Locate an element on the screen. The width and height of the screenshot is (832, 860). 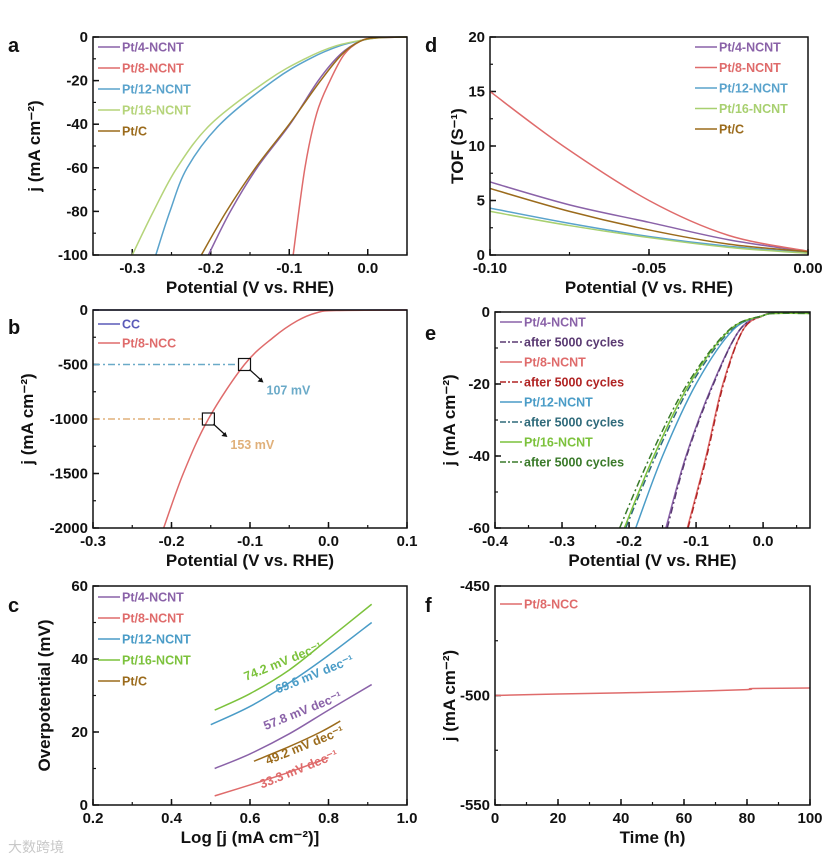
x-axis-title: Log [j (mA cm⁻²)] is located at coordinates (250, 837).